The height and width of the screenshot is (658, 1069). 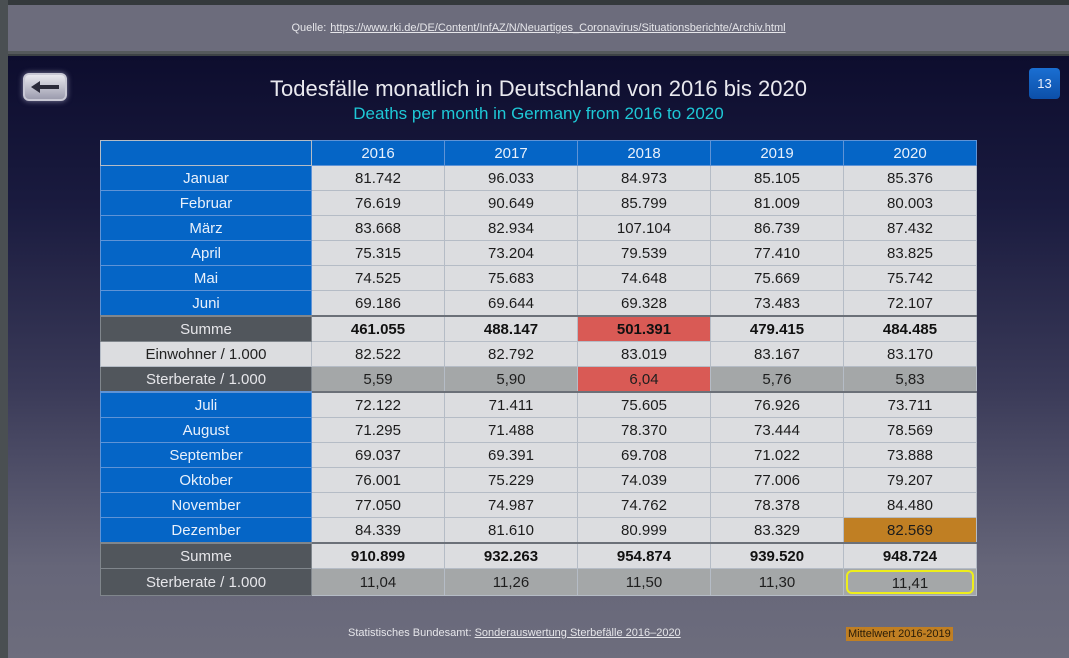 I want to click on table-cell: 73.711, so click(x=910, y=404).